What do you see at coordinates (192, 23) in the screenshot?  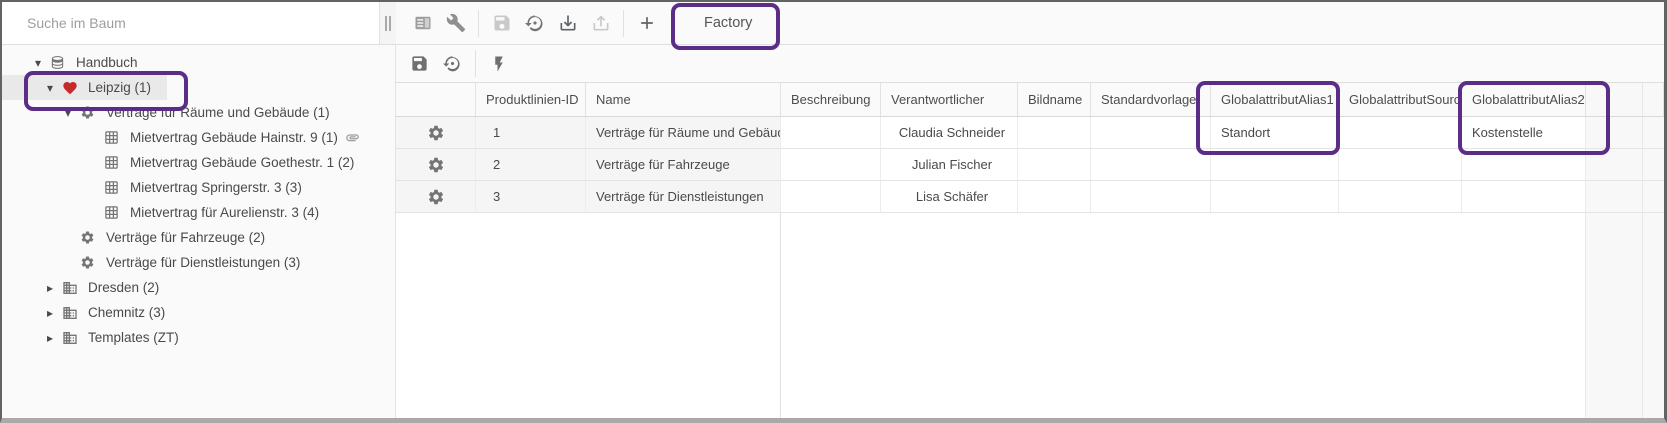 I see `search-input` at bounding box center [192, 23].